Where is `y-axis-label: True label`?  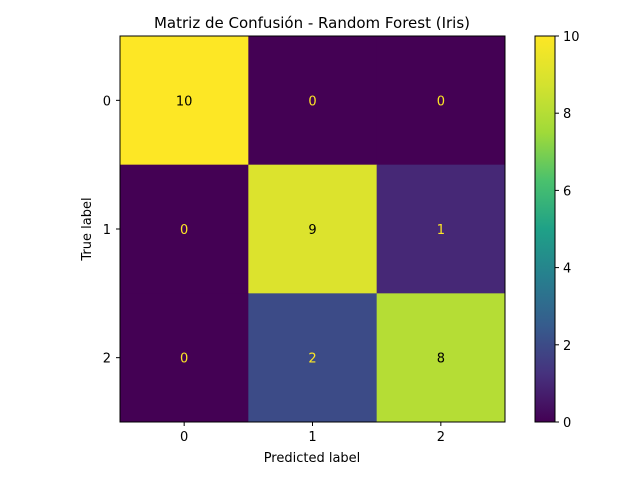
y-axis-label: True label is located at coordinates (87, 229).